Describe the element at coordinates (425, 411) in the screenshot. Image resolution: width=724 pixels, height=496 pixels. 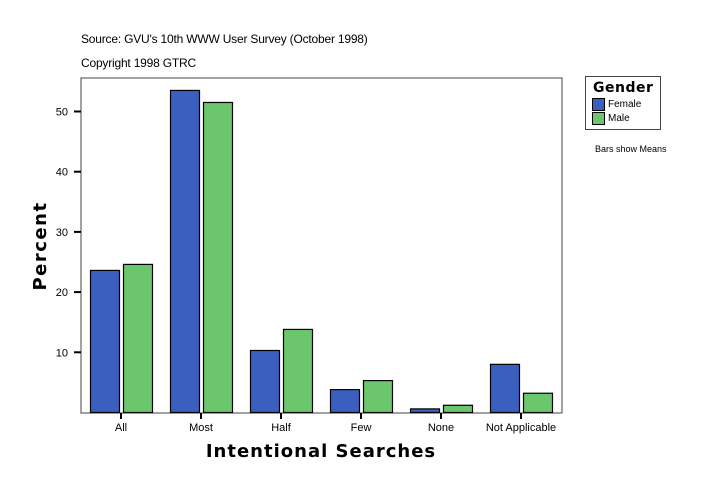
I see `bar-female-none` at that location.